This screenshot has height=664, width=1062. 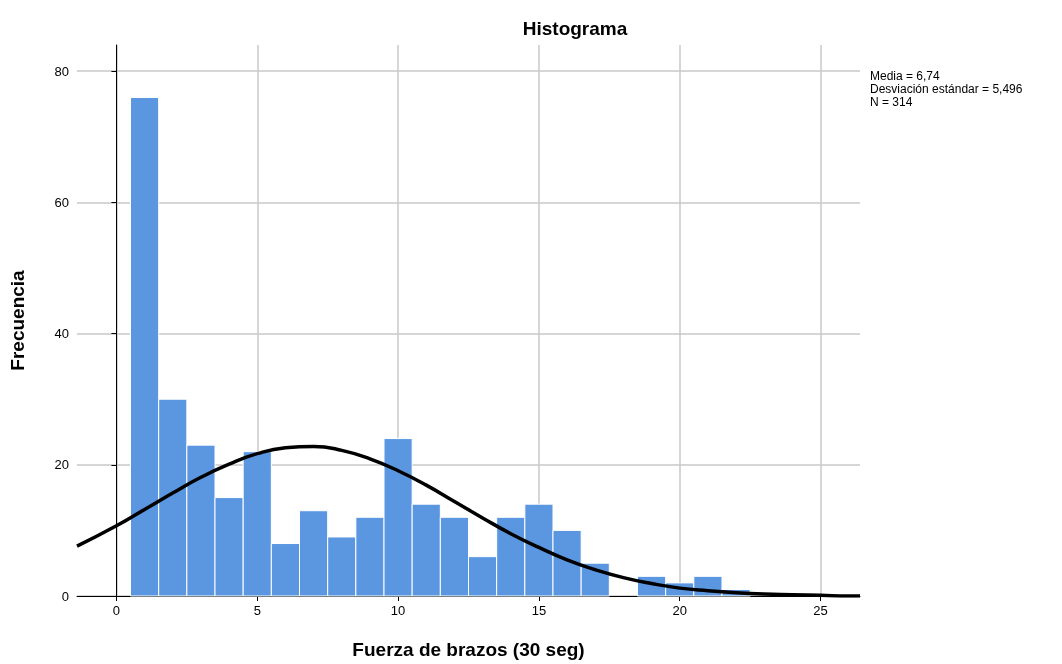 What do you see at coordinates (539, 610) in the screenshot?
I see `x-tick-label: 15` at bounding box center [539, 610].